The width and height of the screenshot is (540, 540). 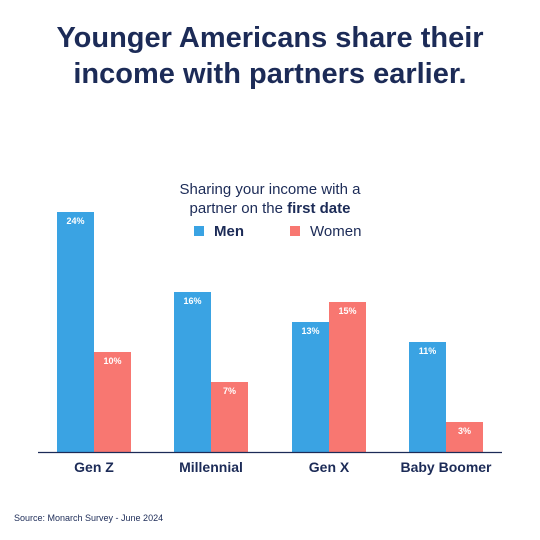 I want to click on chart-subtitle-prefix: partner on the, so click(x=238, y=208).